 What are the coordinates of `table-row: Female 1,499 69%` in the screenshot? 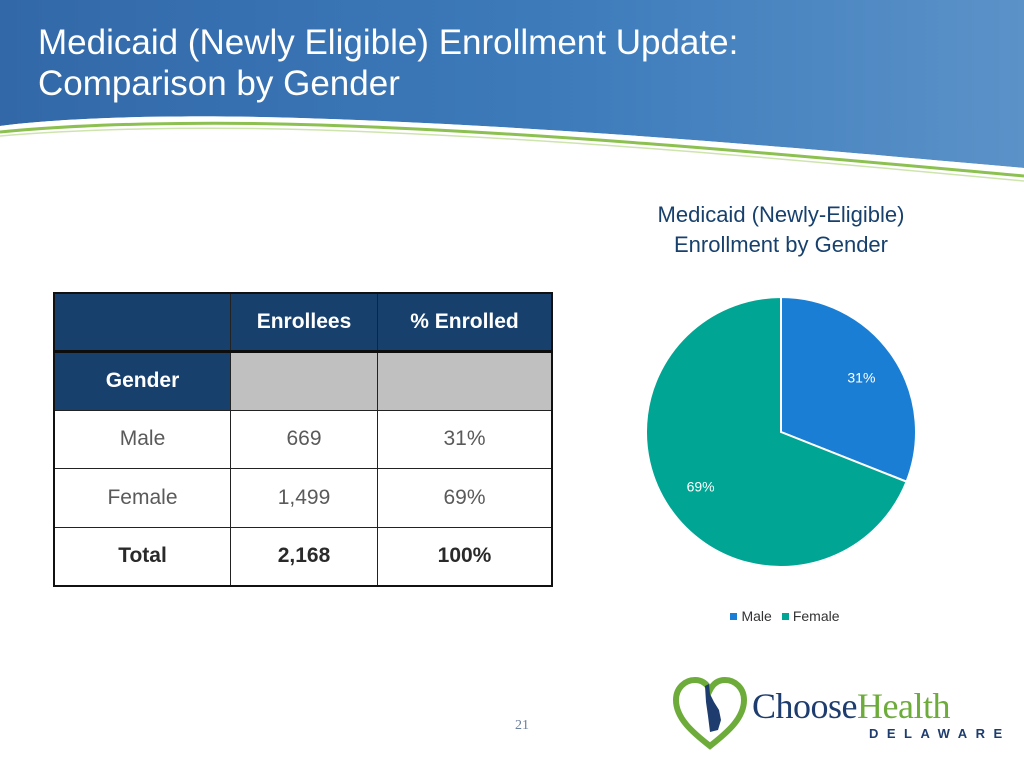 It's located at (303, 498).